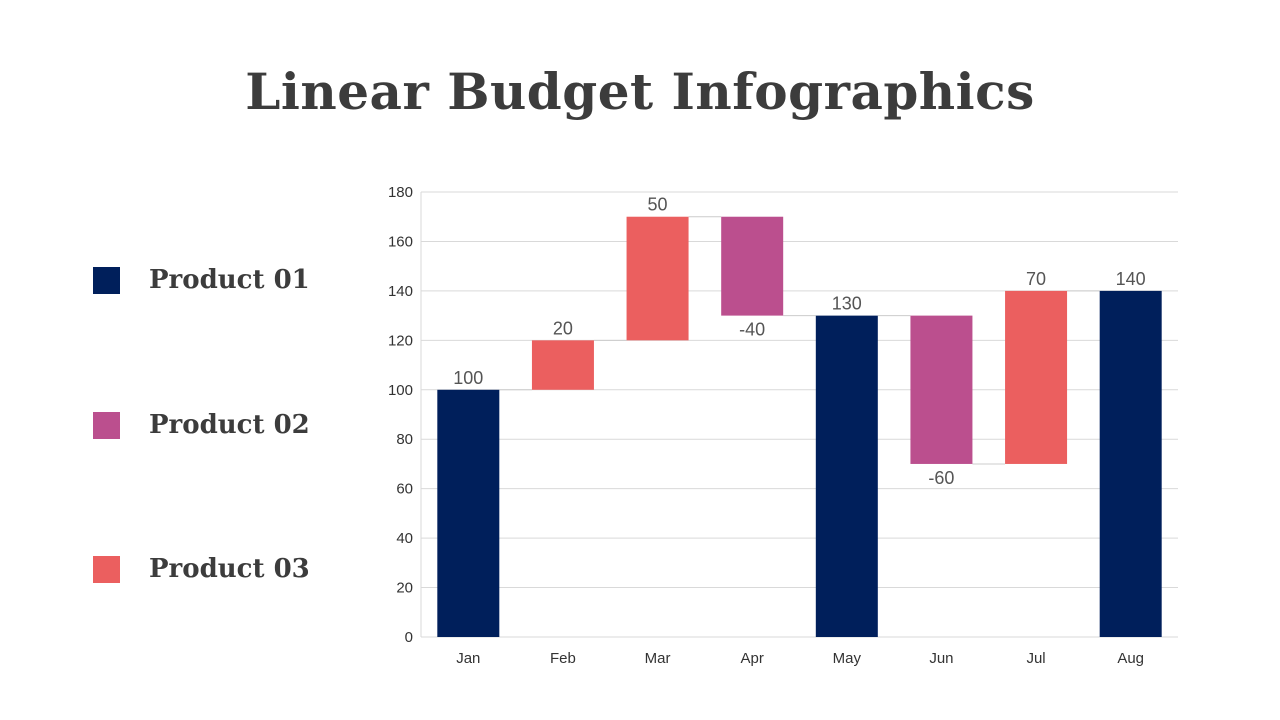 This screenshot has width=1280, height=720. I want to click on y-tick-label: 0, so click(409, 637).